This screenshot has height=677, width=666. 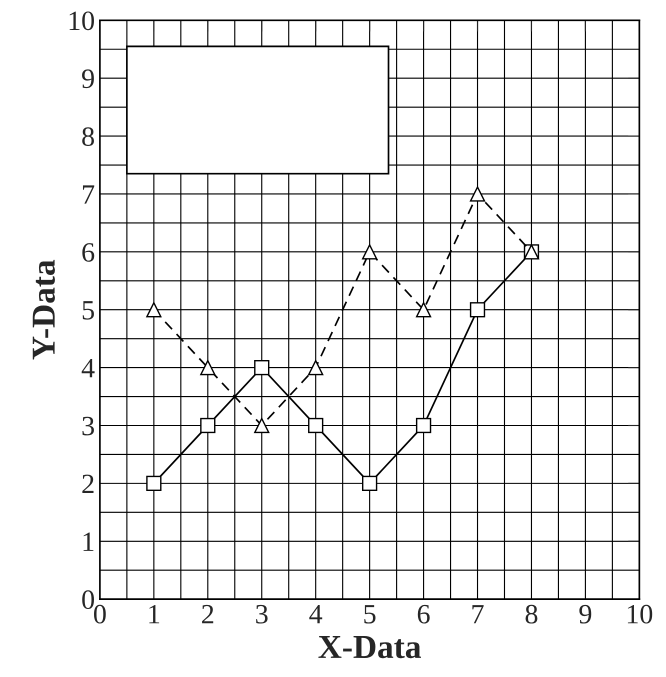 What do you see at coordinates (88, 600) in the screenshot?
I see `y-tick-label: 0` at bounding box center [88, 600].